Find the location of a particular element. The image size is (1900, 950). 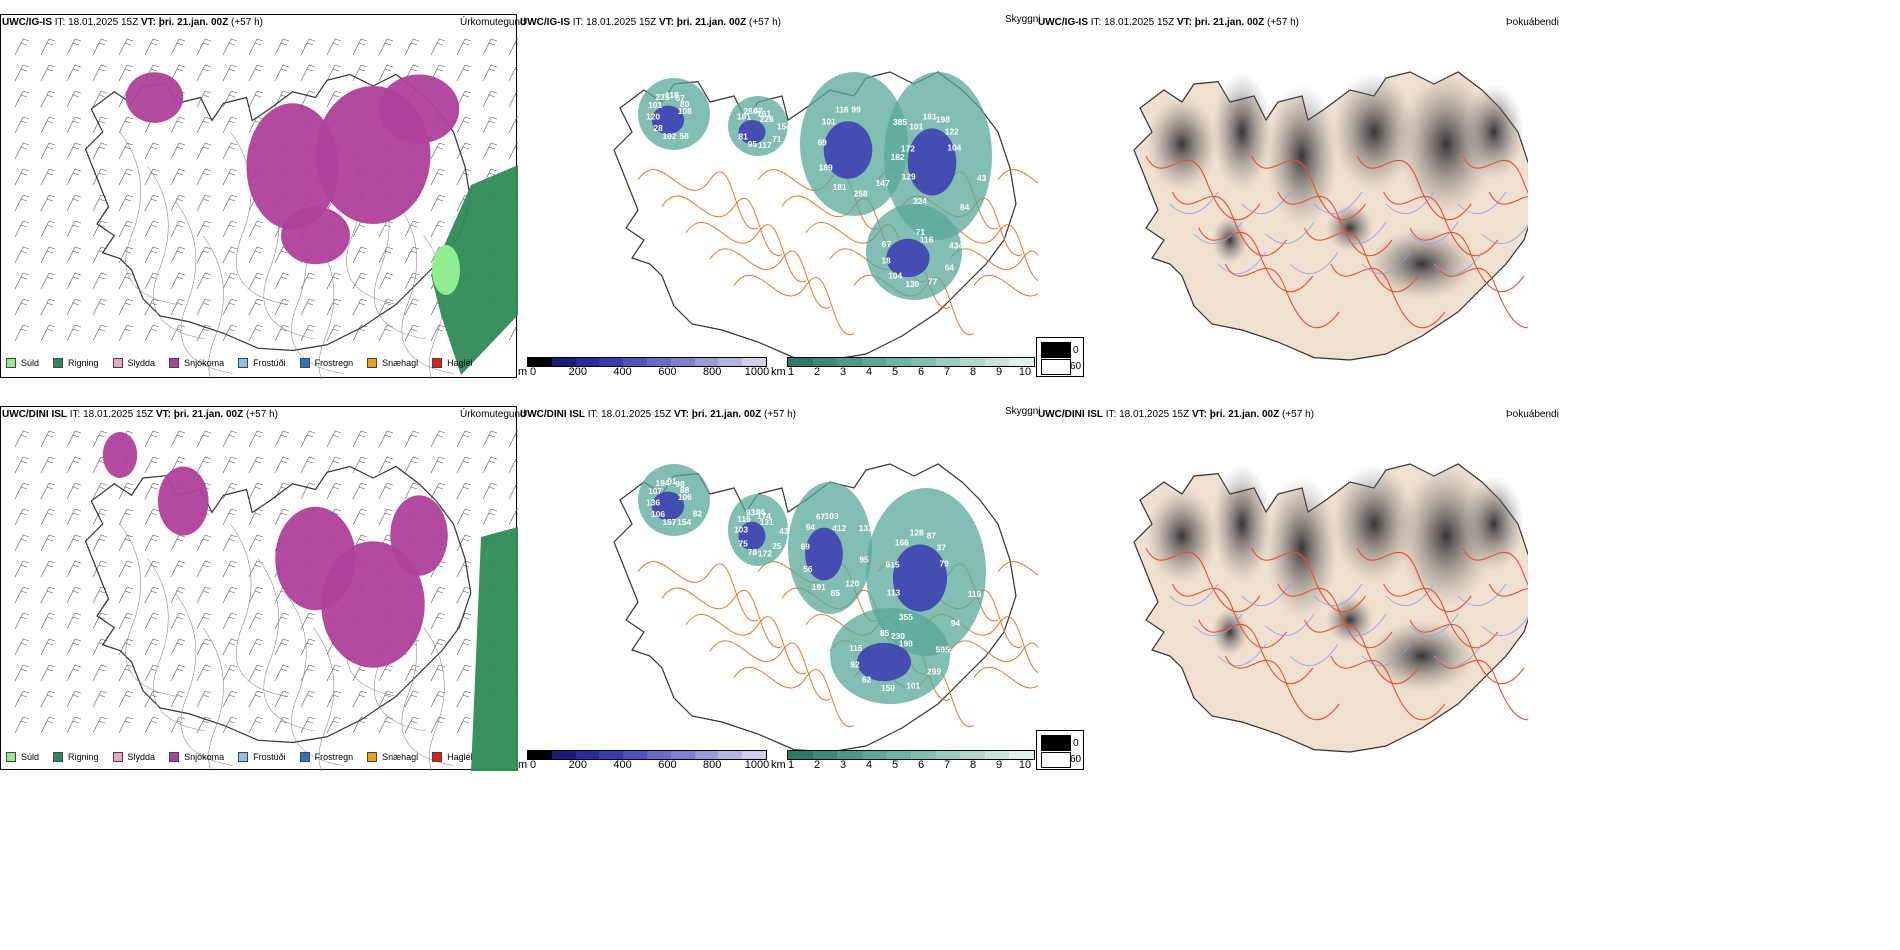

visibility-value: 77 is located at coordinates (933, 282).